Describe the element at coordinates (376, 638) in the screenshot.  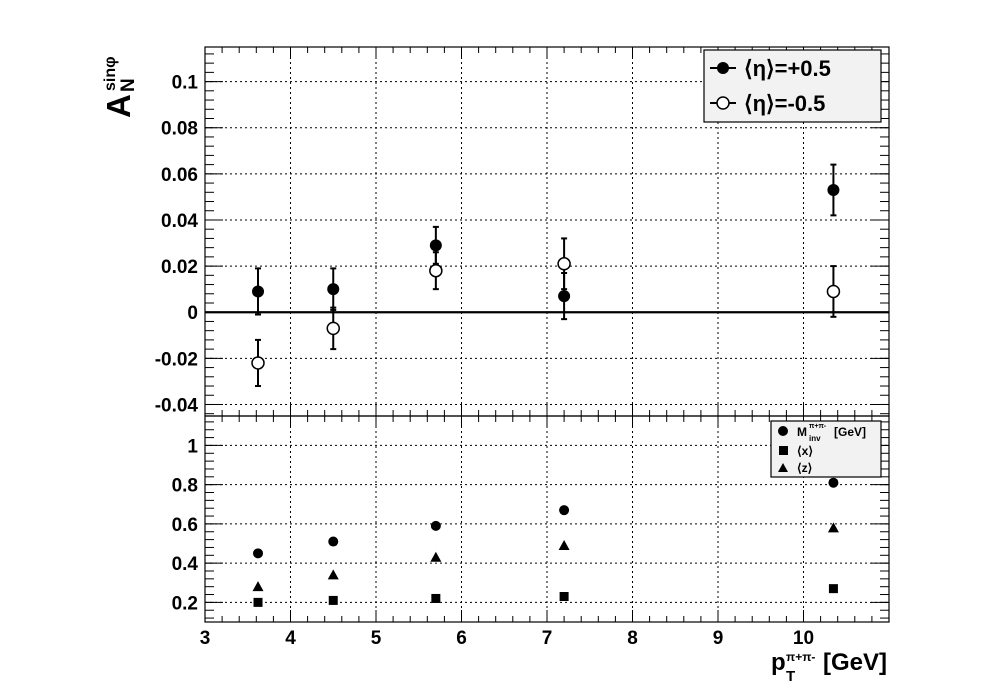
I see `x-tick-label: 5` at that location.